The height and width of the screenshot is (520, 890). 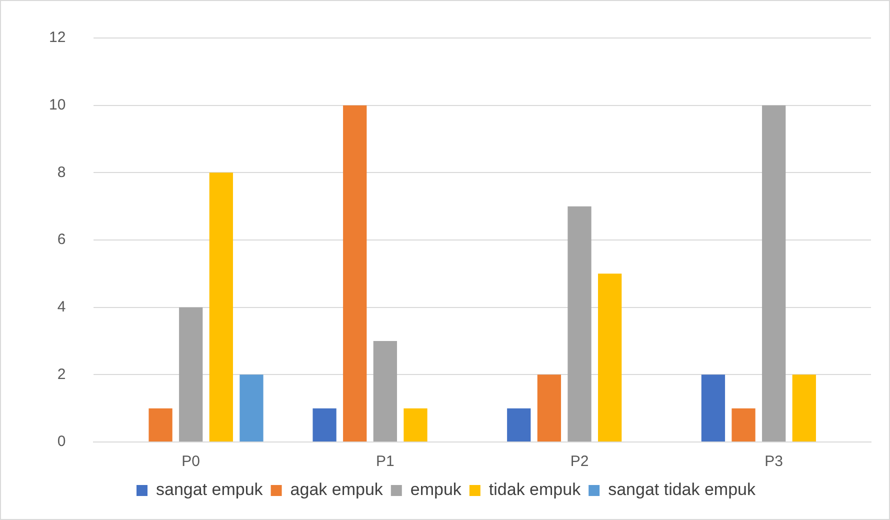 I want to click on y-tick-label: 2, so click(x=61, y=374).